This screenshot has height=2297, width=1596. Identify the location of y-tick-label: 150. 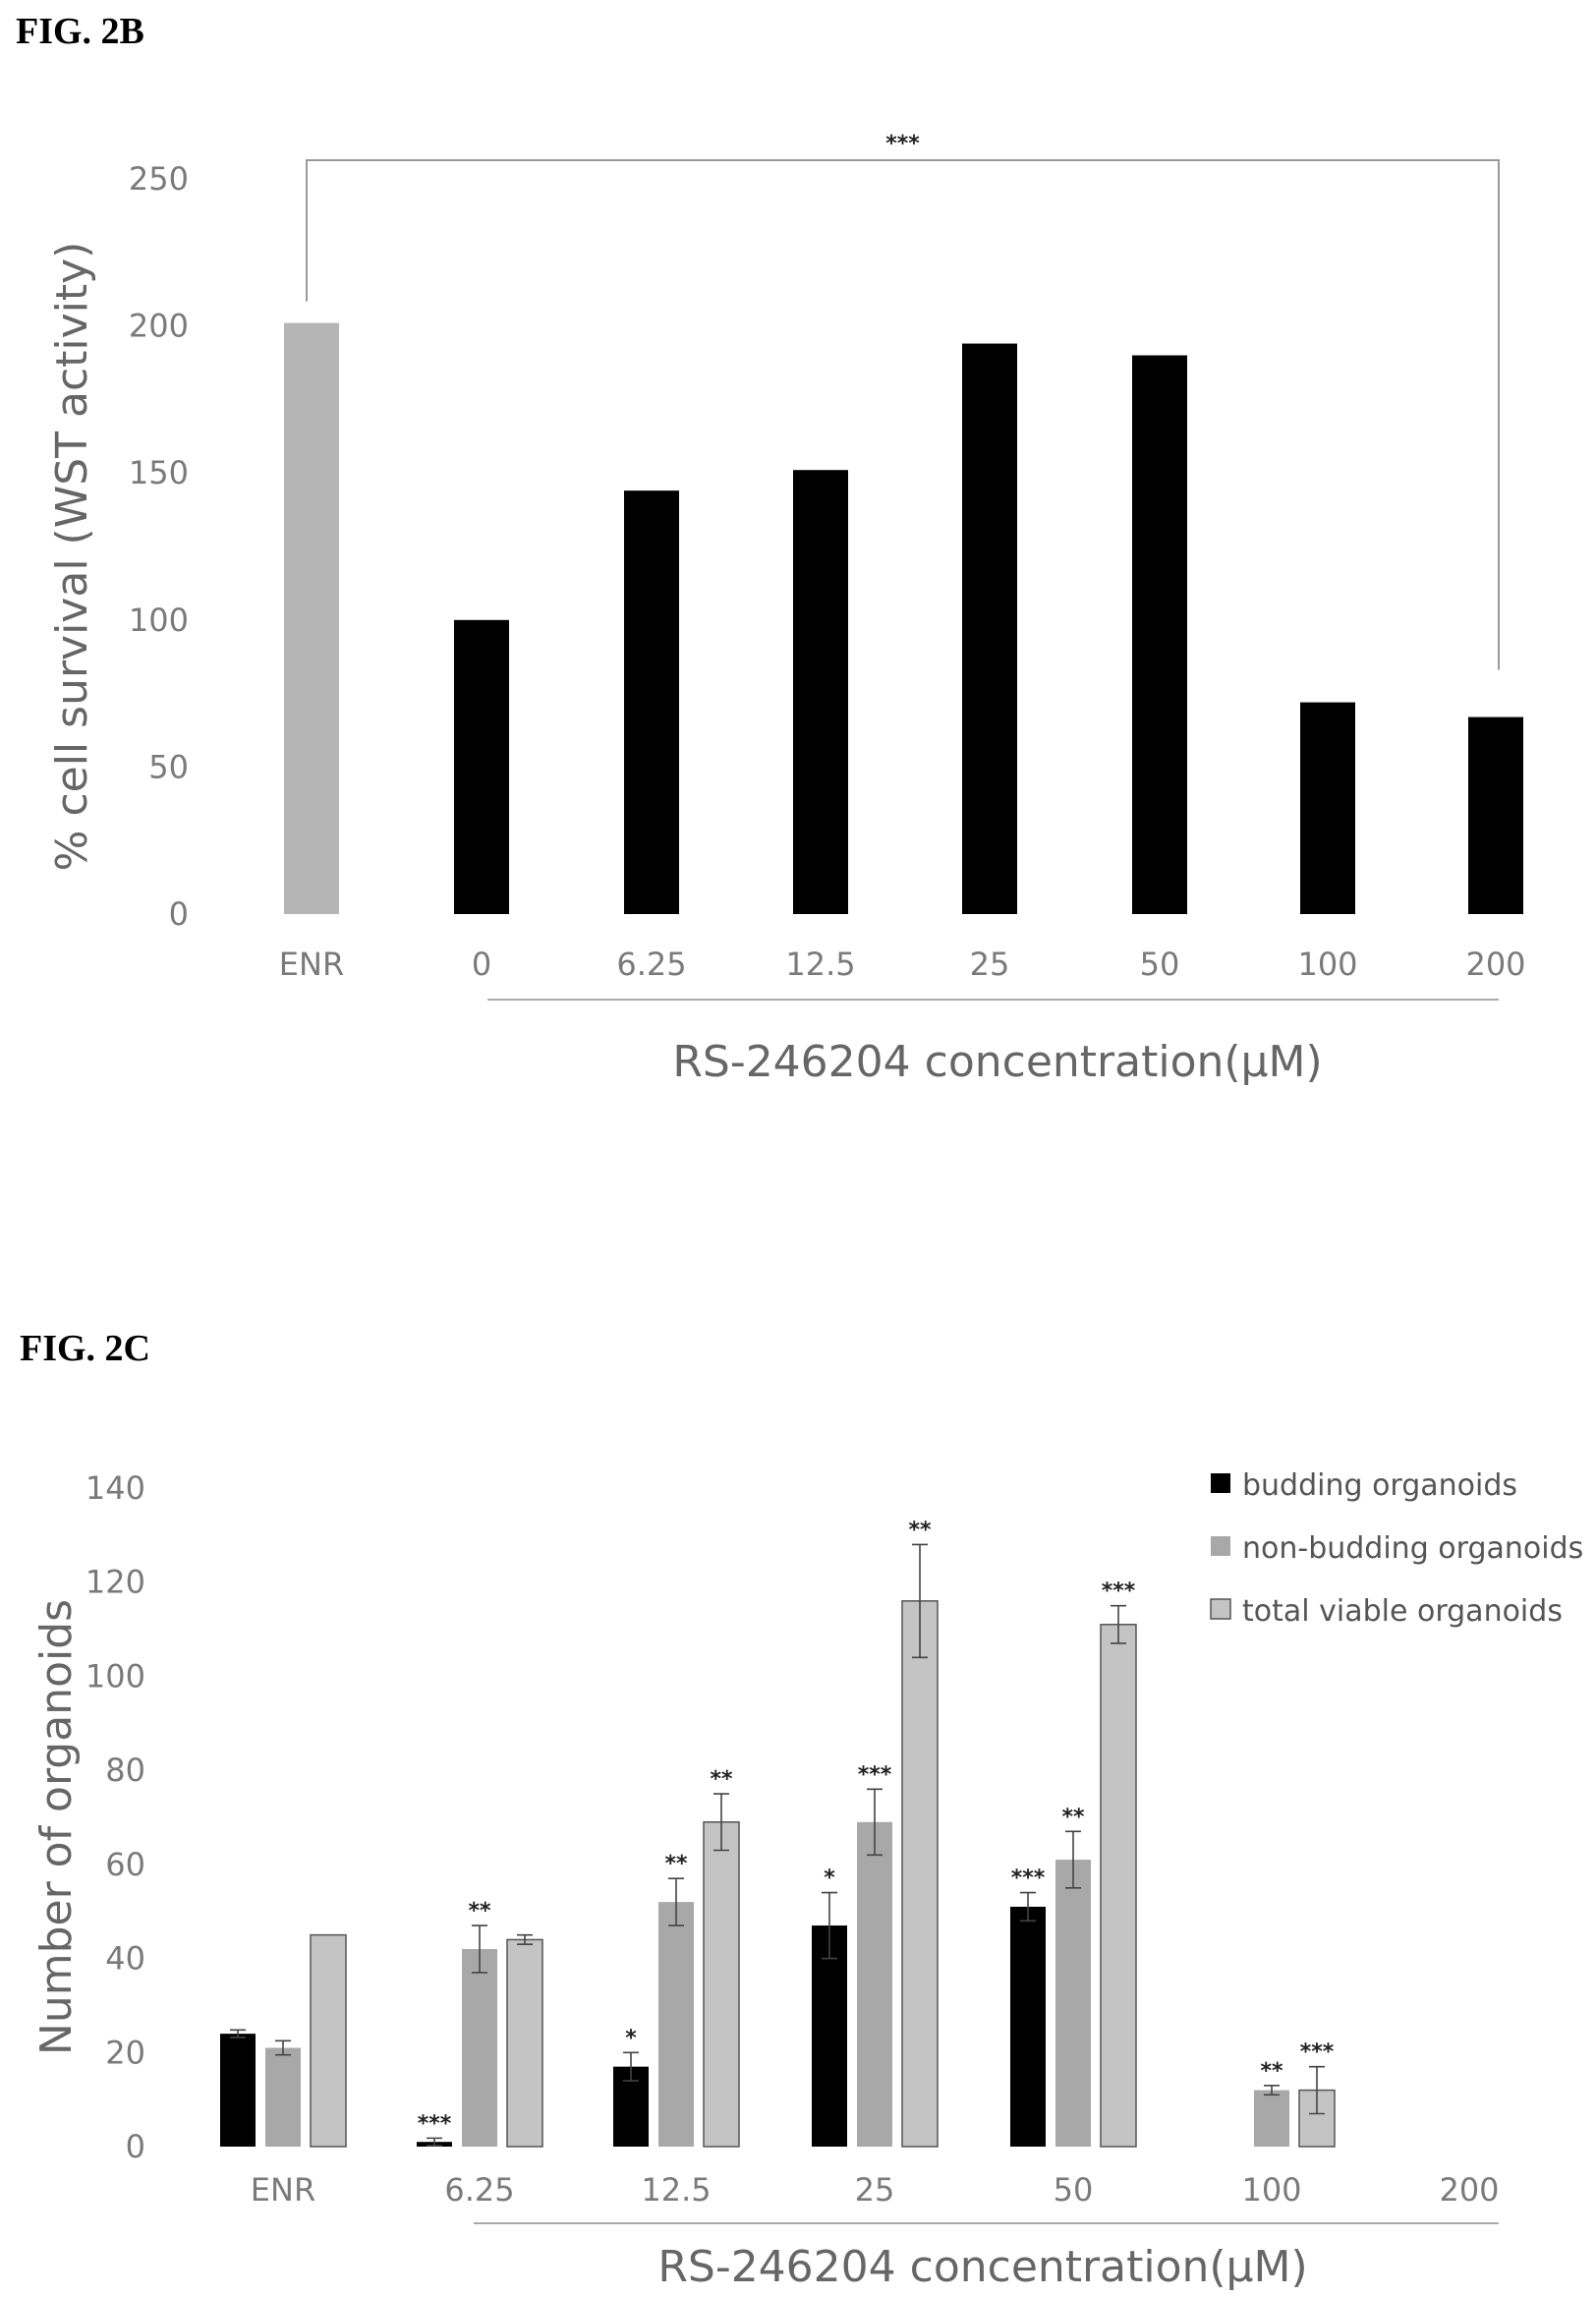
(159, 472).